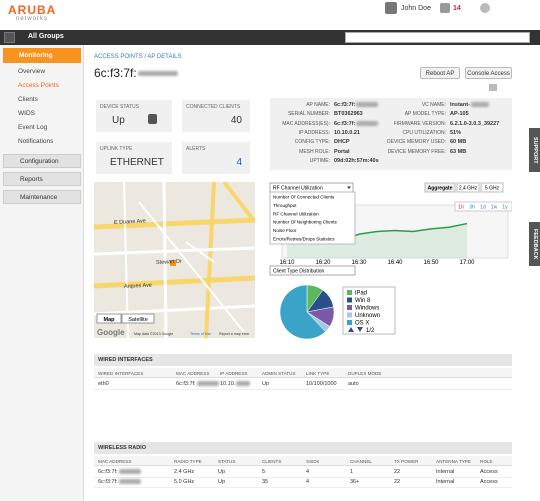 This screenshot has height=501, width=540. What do you see at coordinates (184, 472) in the screenshot?
I see `table-cell: 2.4 GHz` at bounding box center [184, 472].